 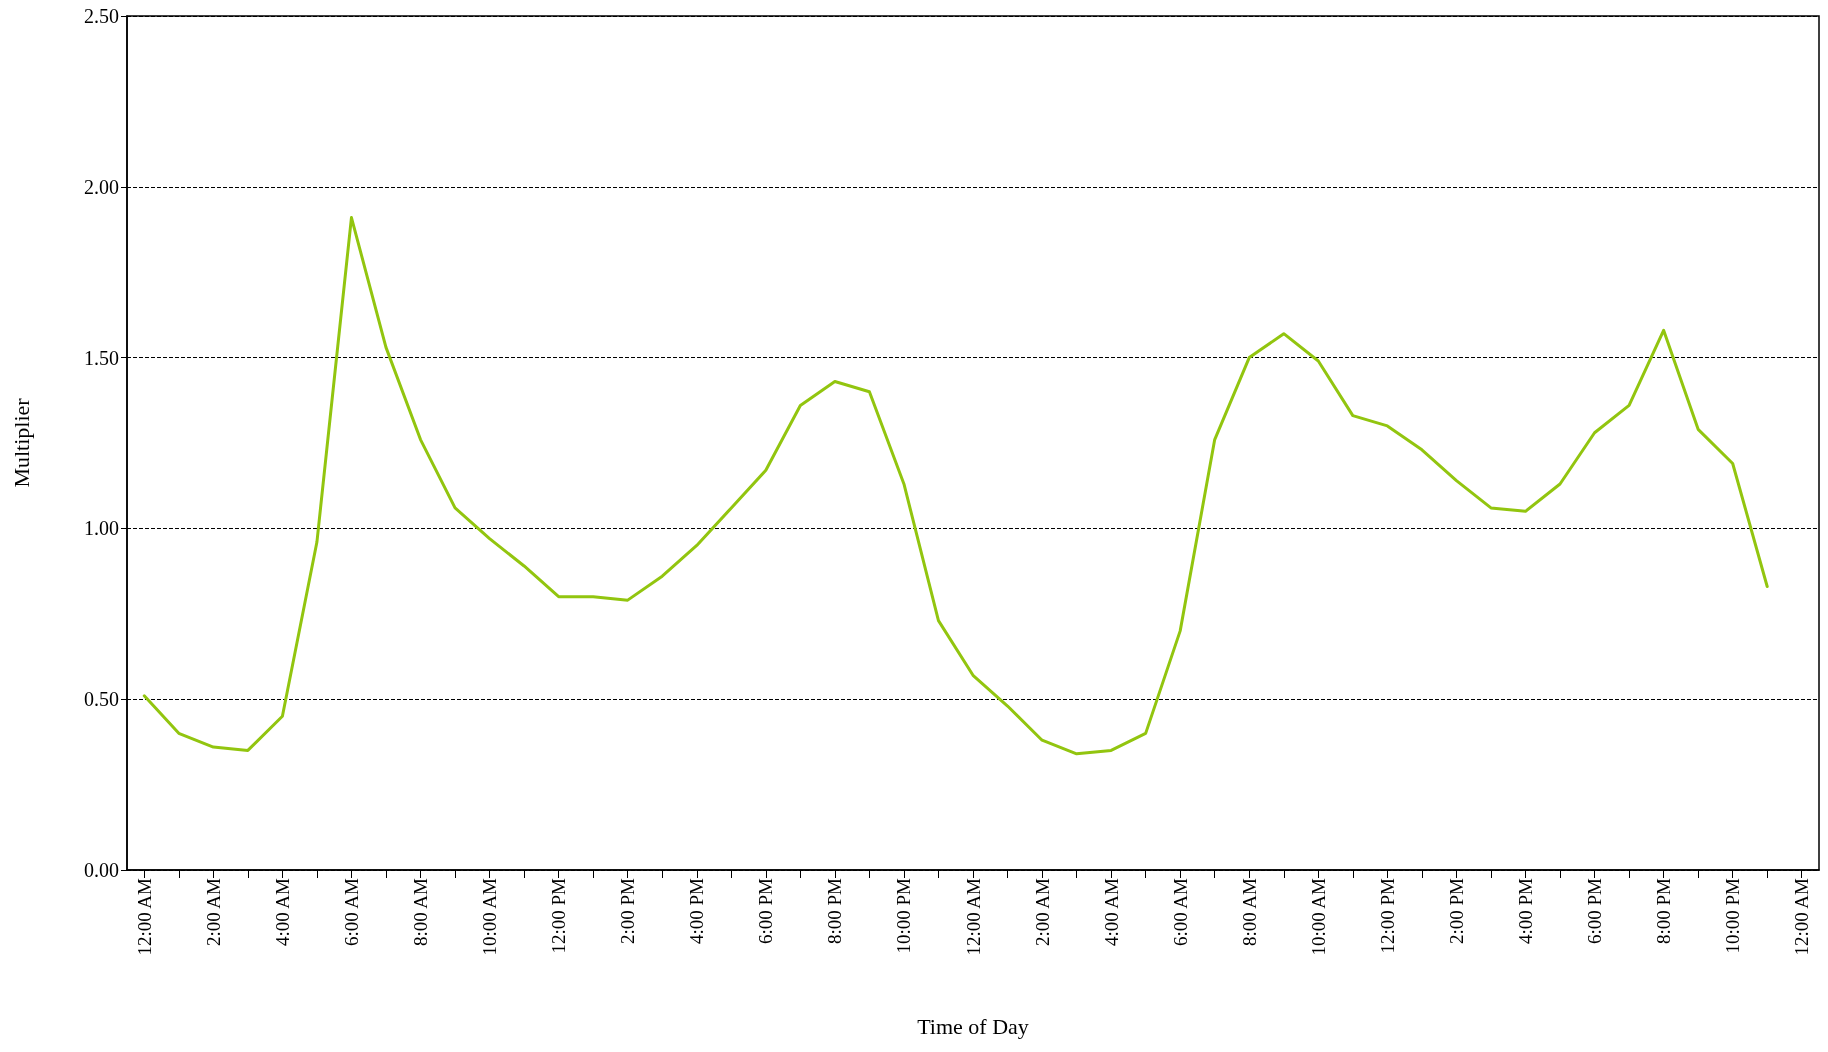 What do you see at coordinates (101, 528) in the screenshot?
I see `y-tick-label: 1.00` at bounding box center [101, 528].